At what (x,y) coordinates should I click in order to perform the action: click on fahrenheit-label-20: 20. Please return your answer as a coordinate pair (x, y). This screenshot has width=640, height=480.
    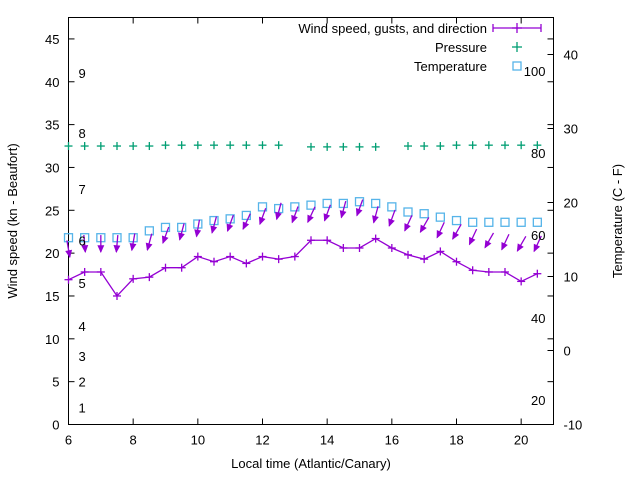
    Looking at the image, I should click on (538, 400).